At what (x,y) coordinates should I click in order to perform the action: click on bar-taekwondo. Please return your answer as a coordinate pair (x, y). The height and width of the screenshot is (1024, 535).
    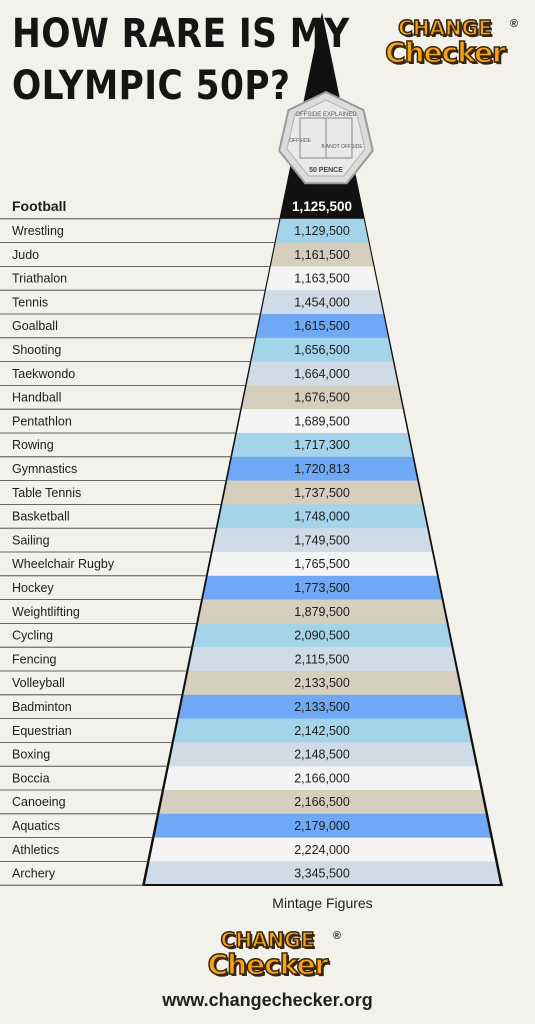
    Looking at the image, I should click on (322, 373).